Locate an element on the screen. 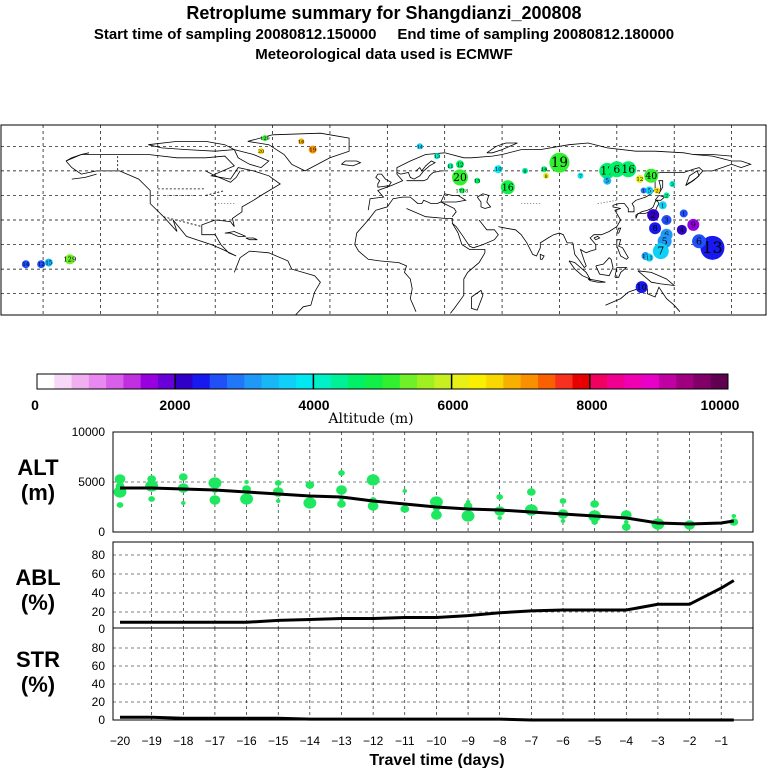  map-marker: 1 is located at coordinates (662, 205).